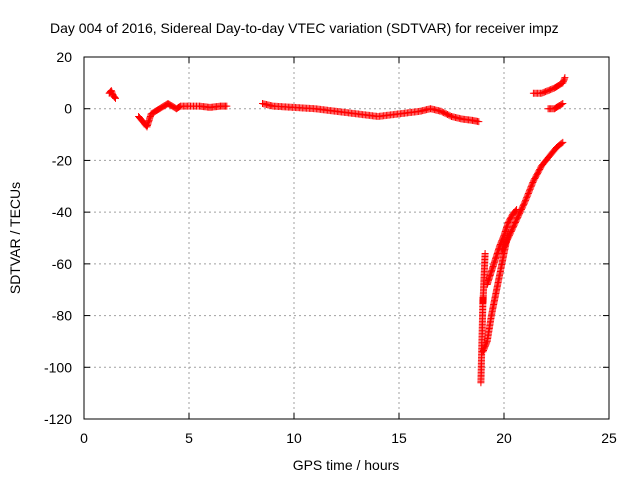  I want to click on y-tick-label: 0, so click(68, 109).